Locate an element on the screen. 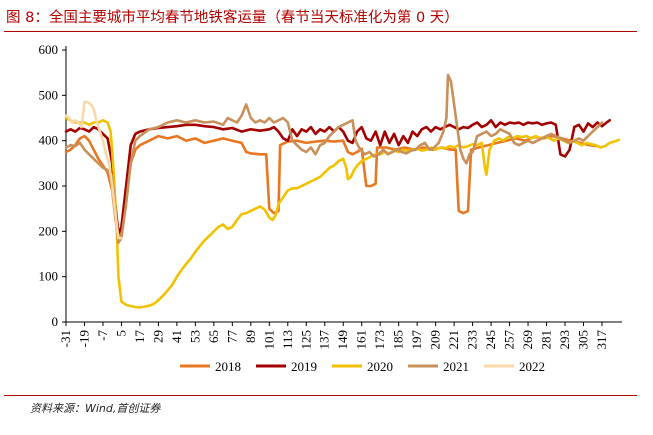 This screenshot has height=435, width=653. x-tick-label: 29 is located at coordinates (157, 336).